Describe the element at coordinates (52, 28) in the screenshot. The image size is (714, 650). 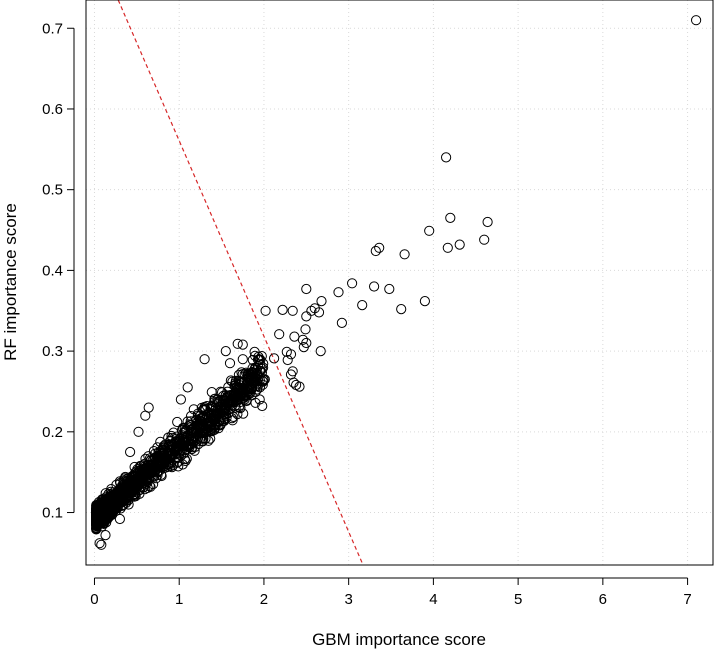
I see `y-tick-label: 0.7` at that location.